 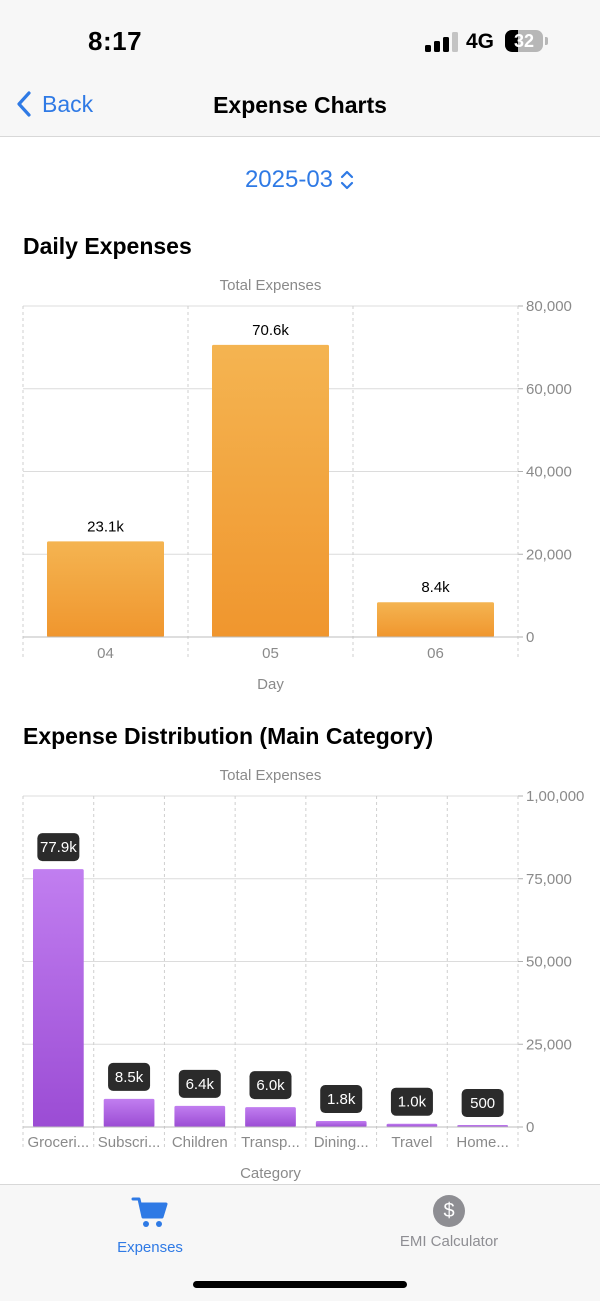 I want to click on nav-bar: Back Expense Charts, so click(x=300, y=108).